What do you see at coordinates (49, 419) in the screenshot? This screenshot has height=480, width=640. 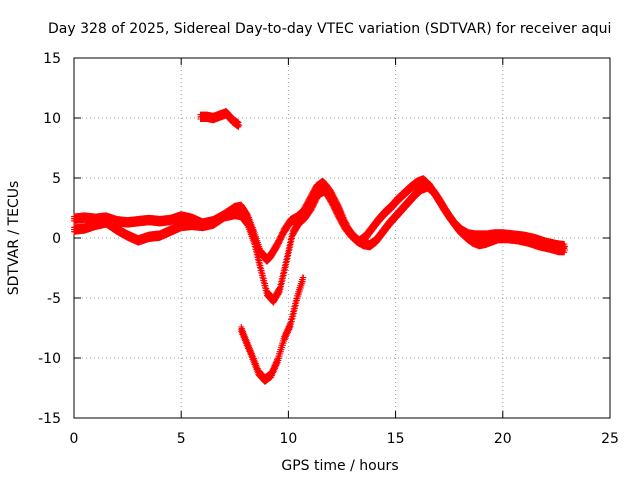 I see `y-tick-label: -15` at bounding box center [49, 419].